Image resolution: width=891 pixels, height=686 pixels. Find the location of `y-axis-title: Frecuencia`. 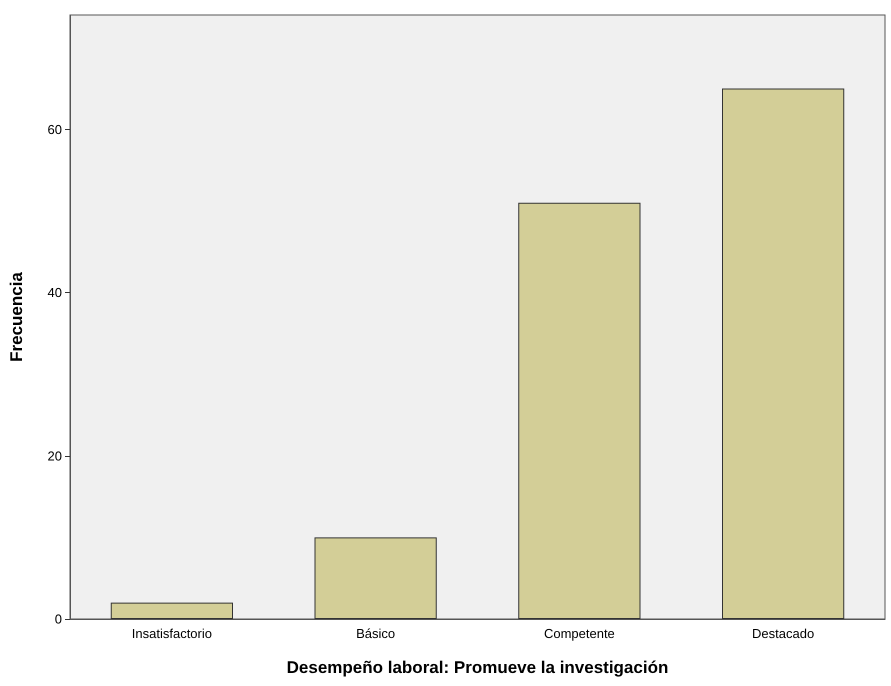

y-axis-title: Frecuencia is located at coordinates (16, 317).